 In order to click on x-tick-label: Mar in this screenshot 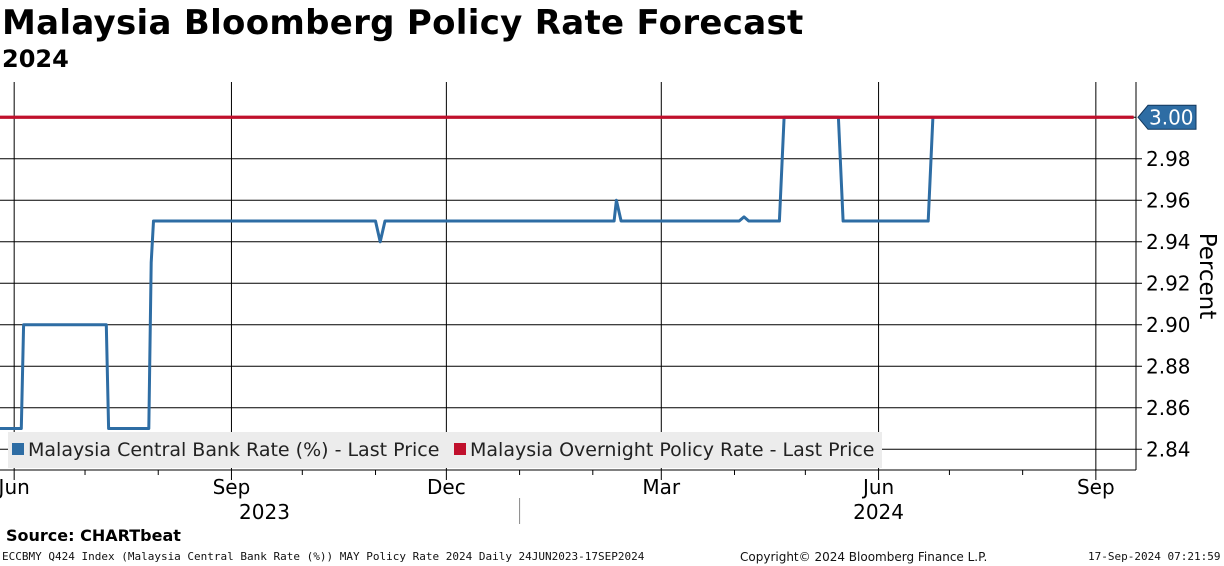, I will do `click(661, 487)`.